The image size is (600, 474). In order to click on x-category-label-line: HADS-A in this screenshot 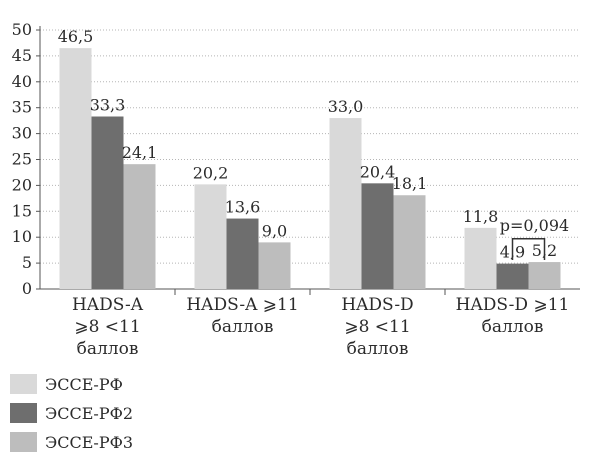, I will do `click(108, 305)`.